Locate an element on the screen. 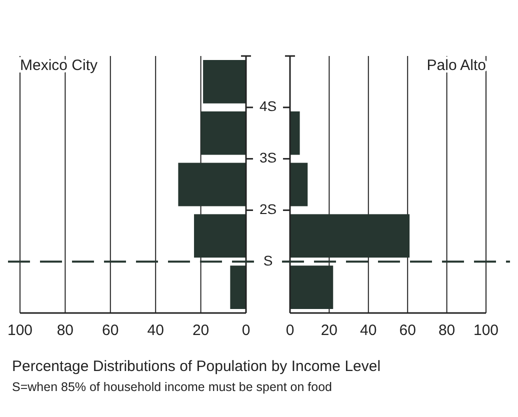 The height and width of the screenshot is (417, 518). y-tick-label: 3S is located at coordinates (268, 158).